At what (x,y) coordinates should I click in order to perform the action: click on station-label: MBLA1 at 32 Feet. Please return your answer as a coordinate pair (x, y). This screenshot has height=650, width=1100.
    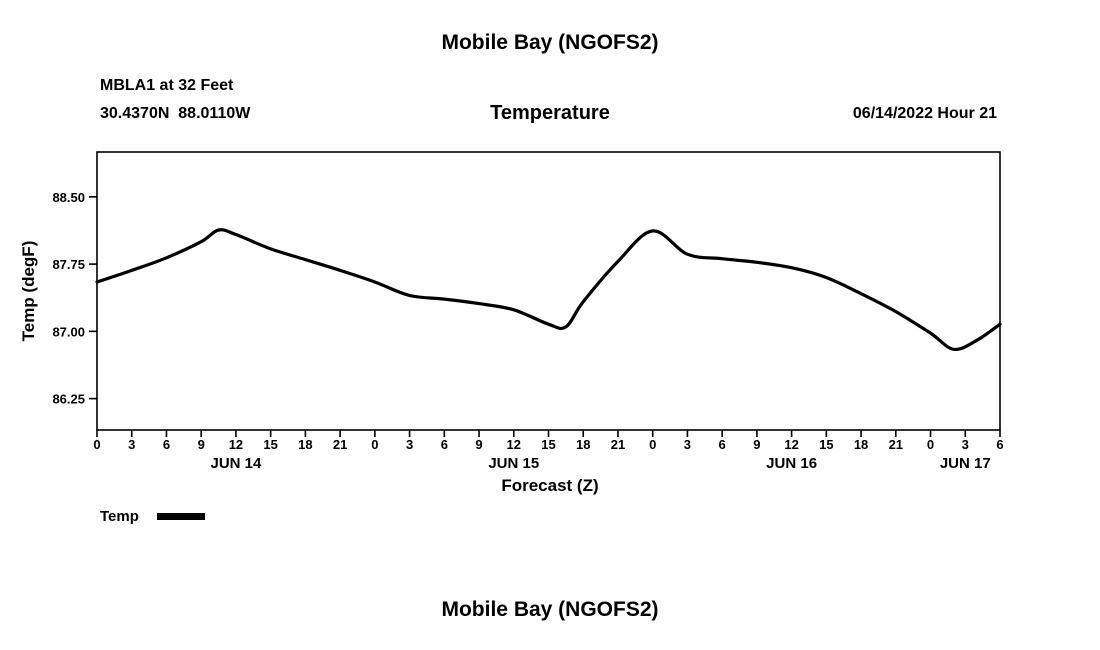
    Looking at the image, I should click on (167, 85).